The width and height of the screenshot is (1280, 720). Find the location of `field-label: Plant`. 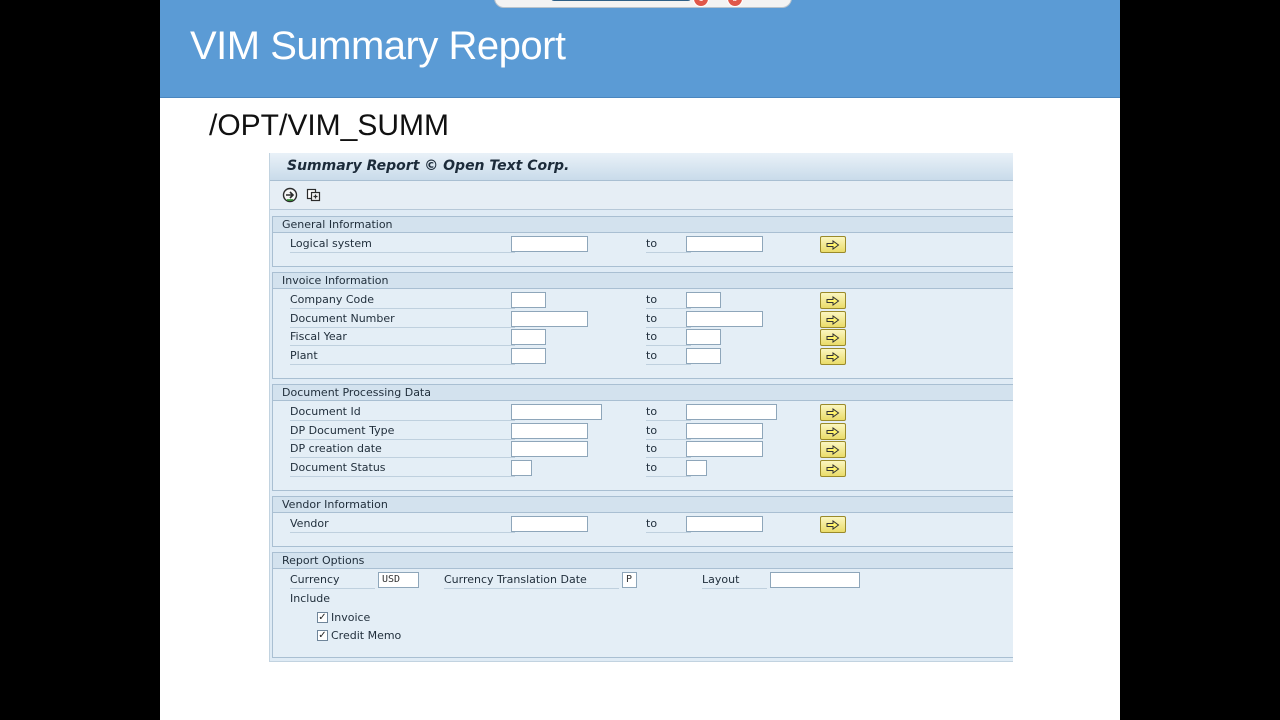

field-label: Plant is located at coordinates (402, 357).